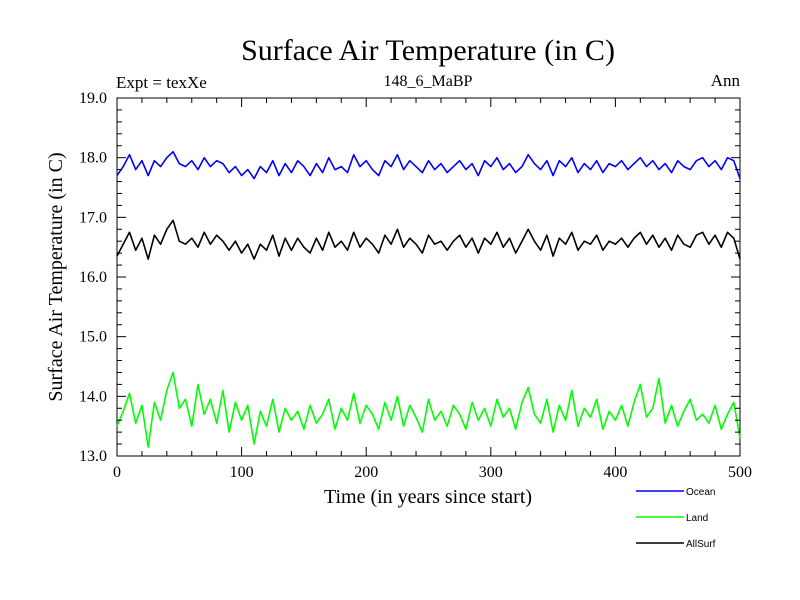 This screenshot has height=600, width=800. I want to click on y-tick-label: 16.0, so click(93, 277).